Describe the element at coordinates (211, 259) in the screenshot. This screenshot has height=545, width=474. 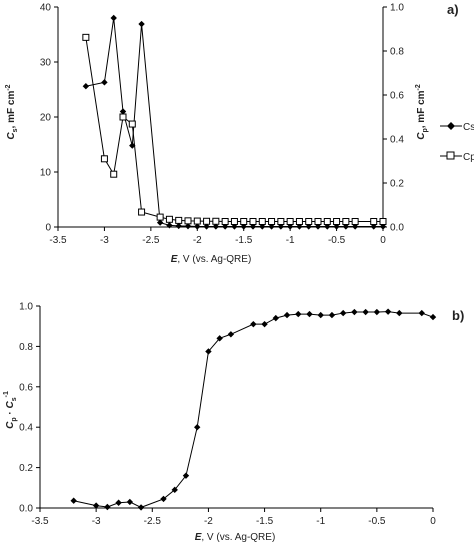
I see `panel-a-xlabel: E, V (vs. Ag-QRE)` at that location.